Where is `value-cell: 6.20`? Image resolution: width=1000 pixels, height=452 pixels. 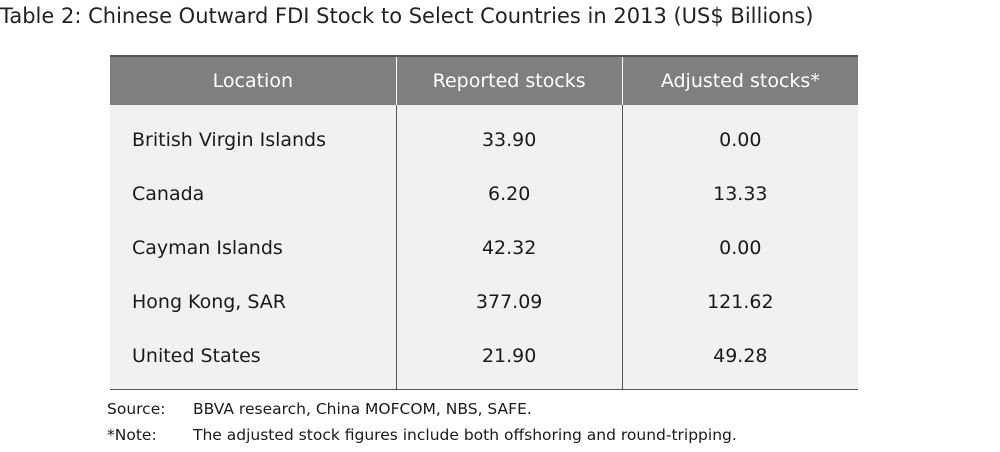
value-cell: 6.20 is located at coordinates (509, 194).